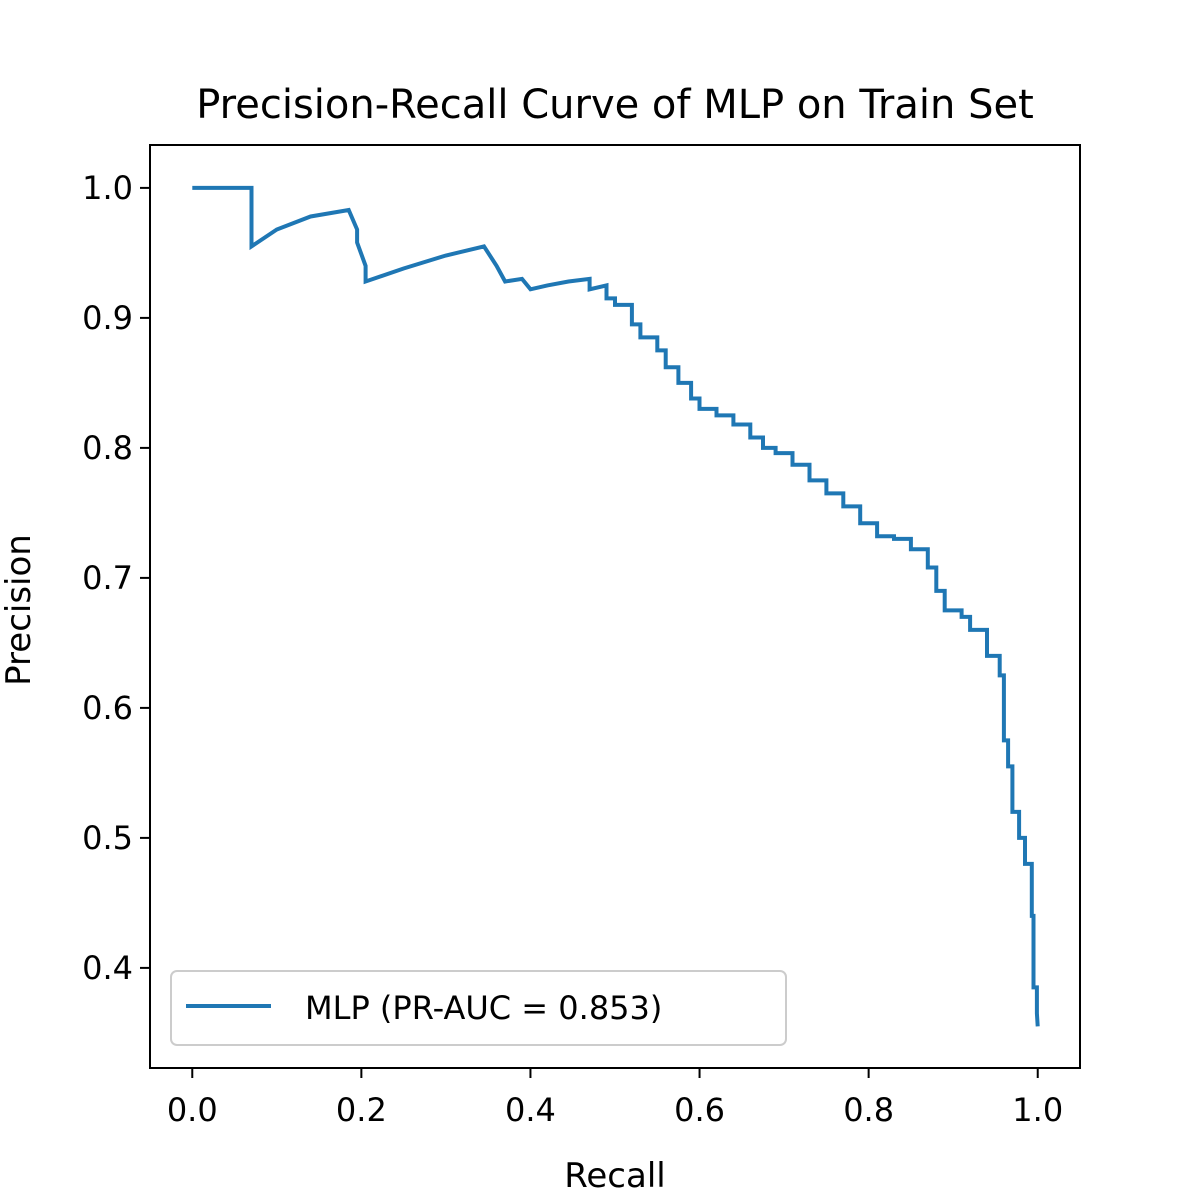 This screenshot has width=1200, height=1200. What do you see at coordinates (107, 188) in the screenshot?
I see `y-tick-label: 1.0` at bounding box center [107, 188].